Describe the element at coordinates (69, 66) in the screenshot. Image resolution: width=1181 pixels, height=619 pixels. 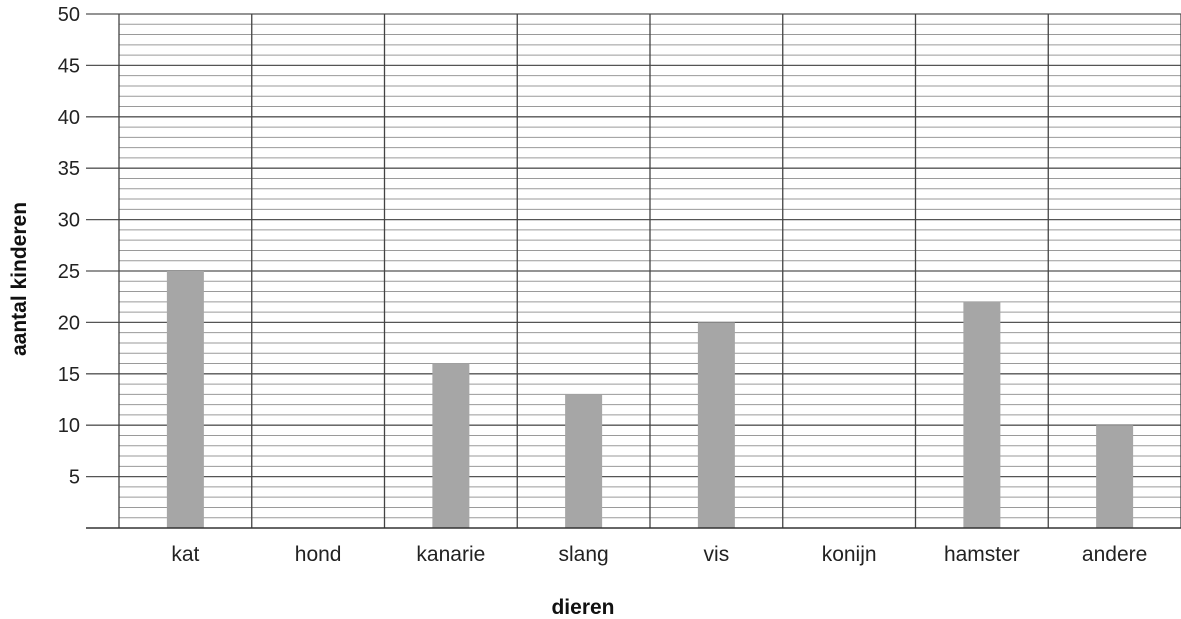
I see `y-tick-label: 45` at that location.